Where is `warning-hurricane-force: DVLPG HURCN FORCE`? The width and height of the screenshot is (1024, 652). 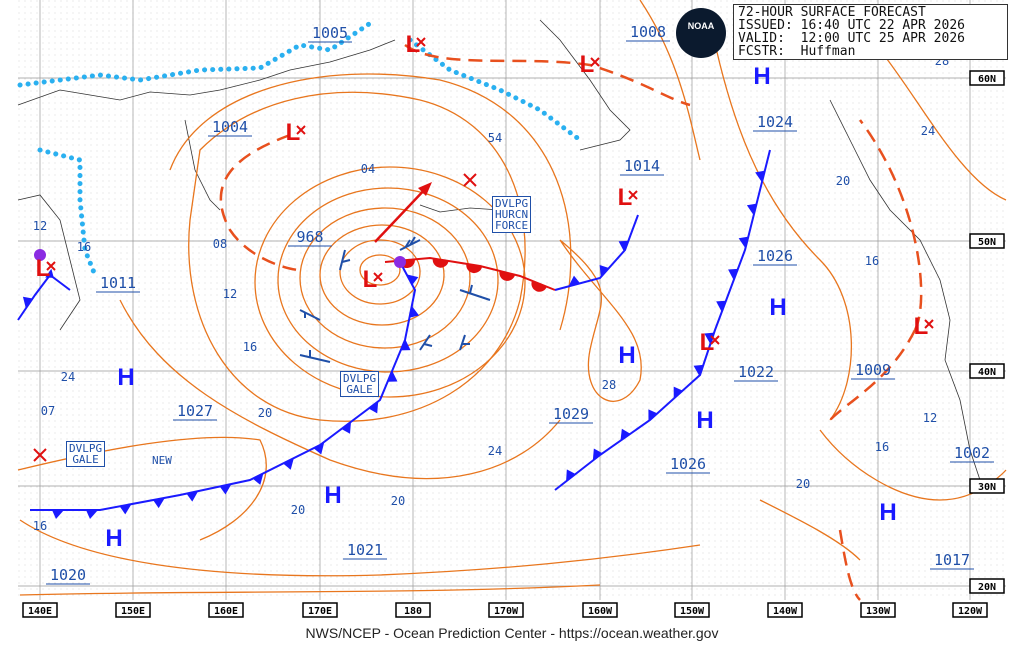 warning-hurricane-force: DVLPG HURCN FORCE is located at coordinates (512, 214).